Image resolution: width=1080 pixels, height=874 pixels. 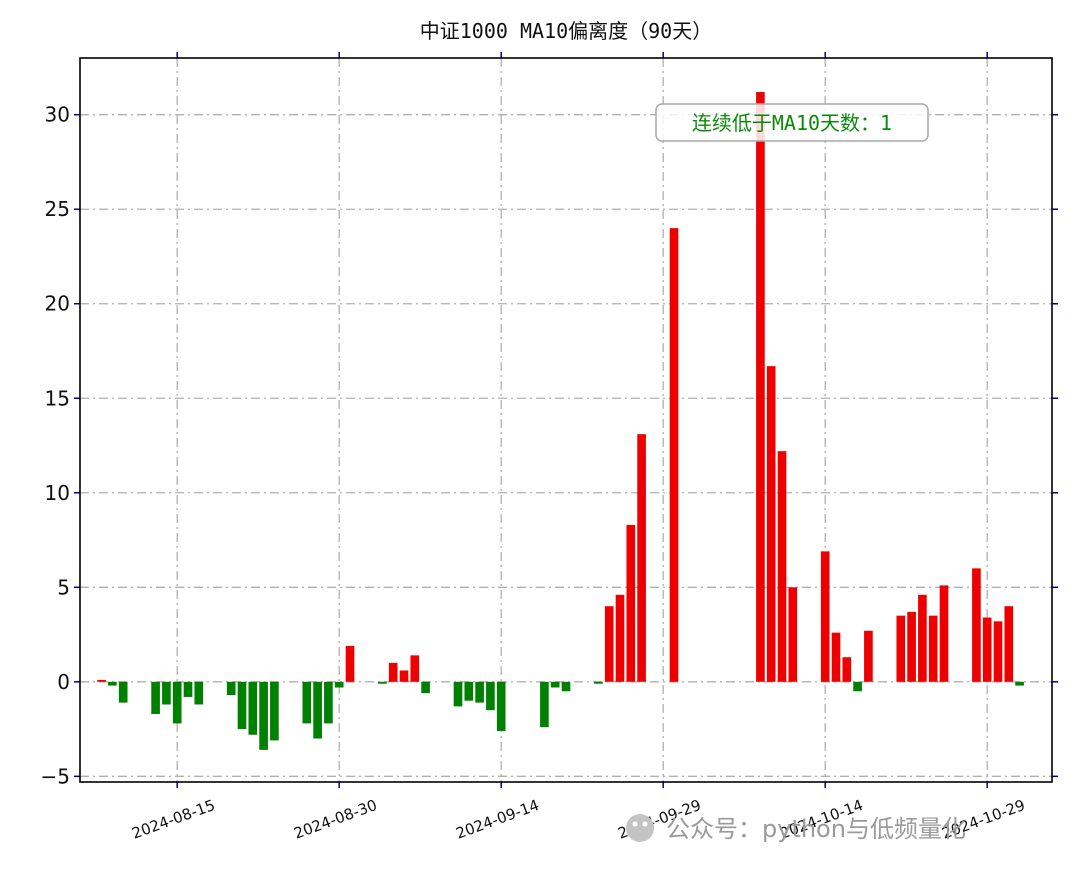 What do you see at coordinates (635, 824) in the screenshot?
I see `wechat-icon-eye-left` at bounding box center [635, 824].